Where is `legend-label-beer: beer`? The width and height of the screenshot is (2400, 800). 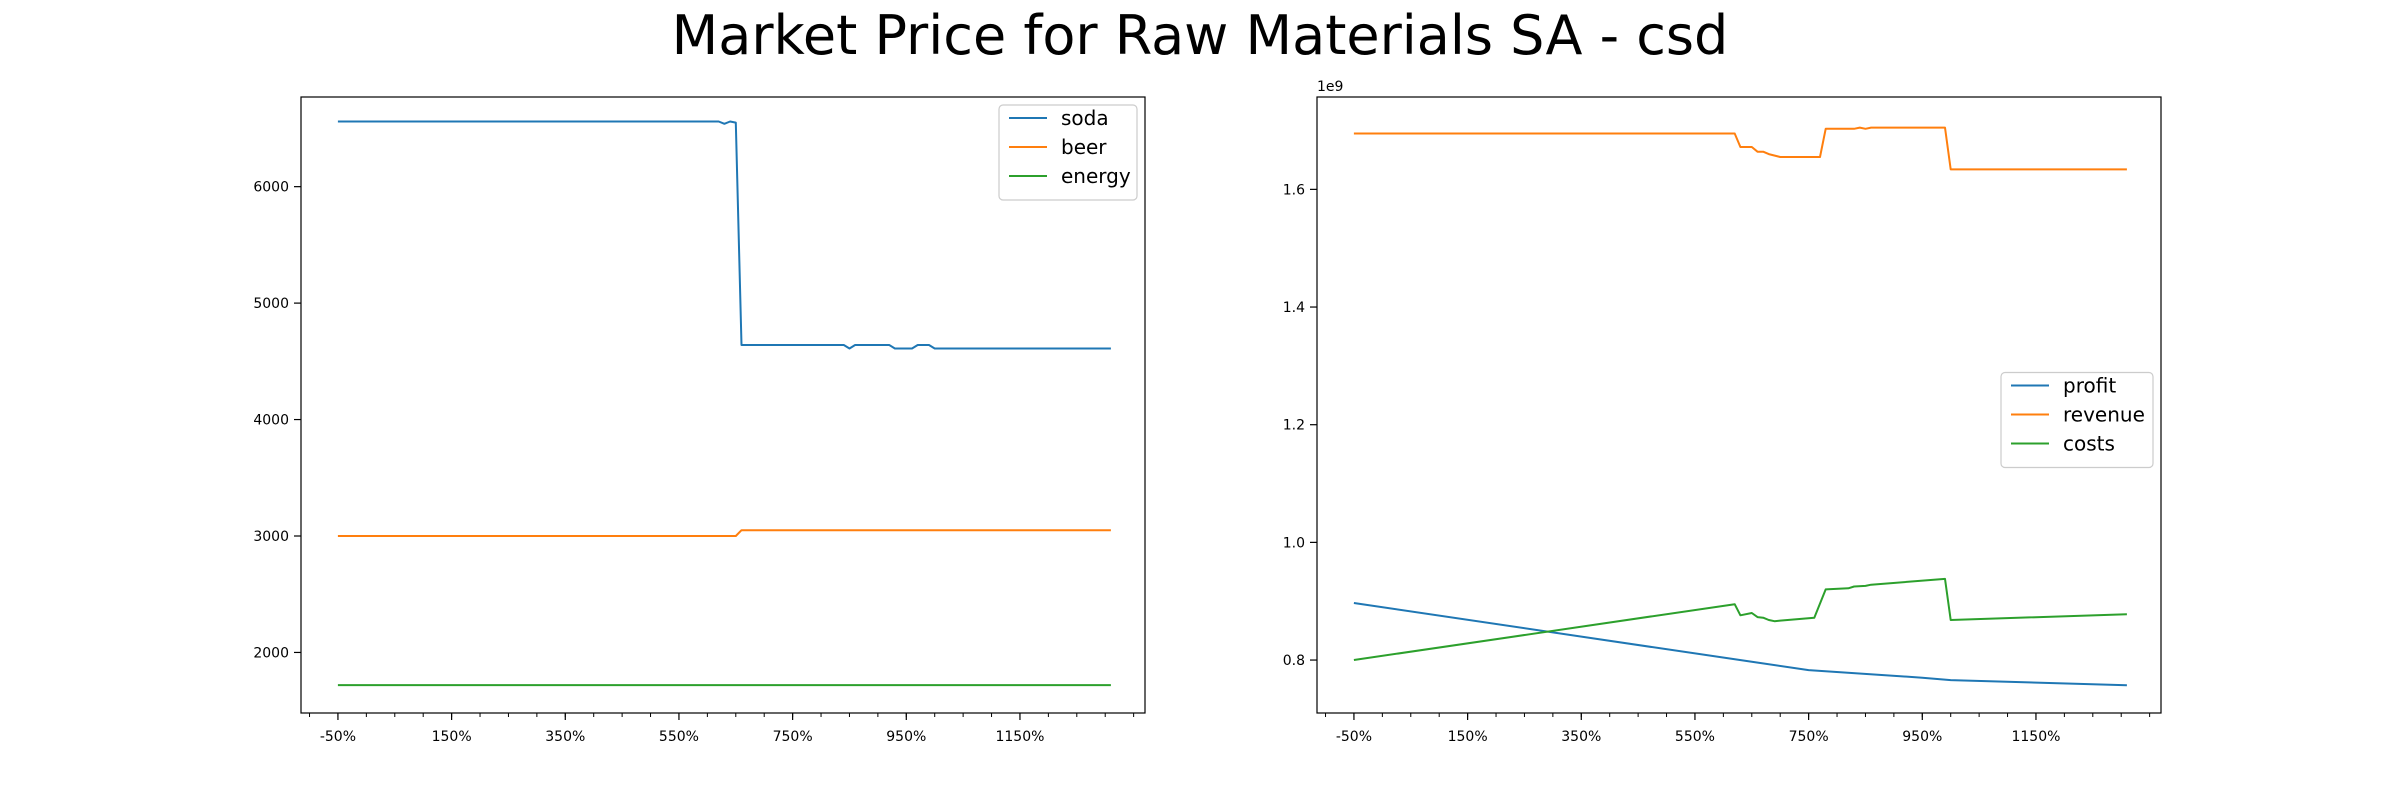 legend-label-beer: beer is located at coordinates (1084, 147).